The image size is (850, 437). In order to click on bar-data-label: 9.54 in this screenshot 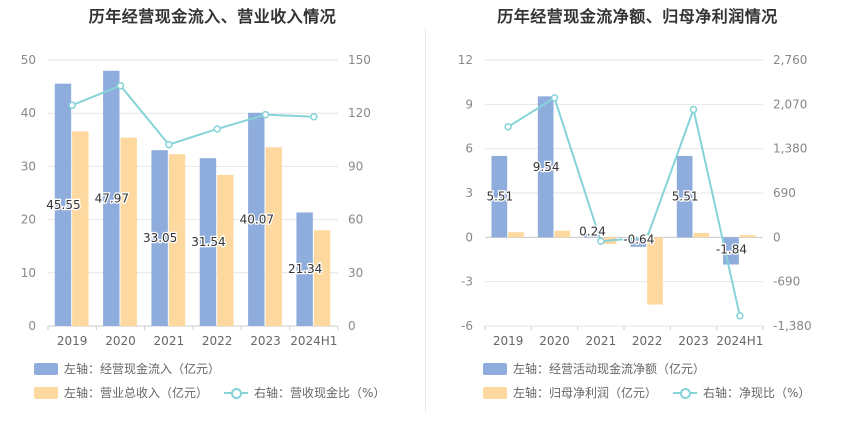, I will do `click(546, 167)`.